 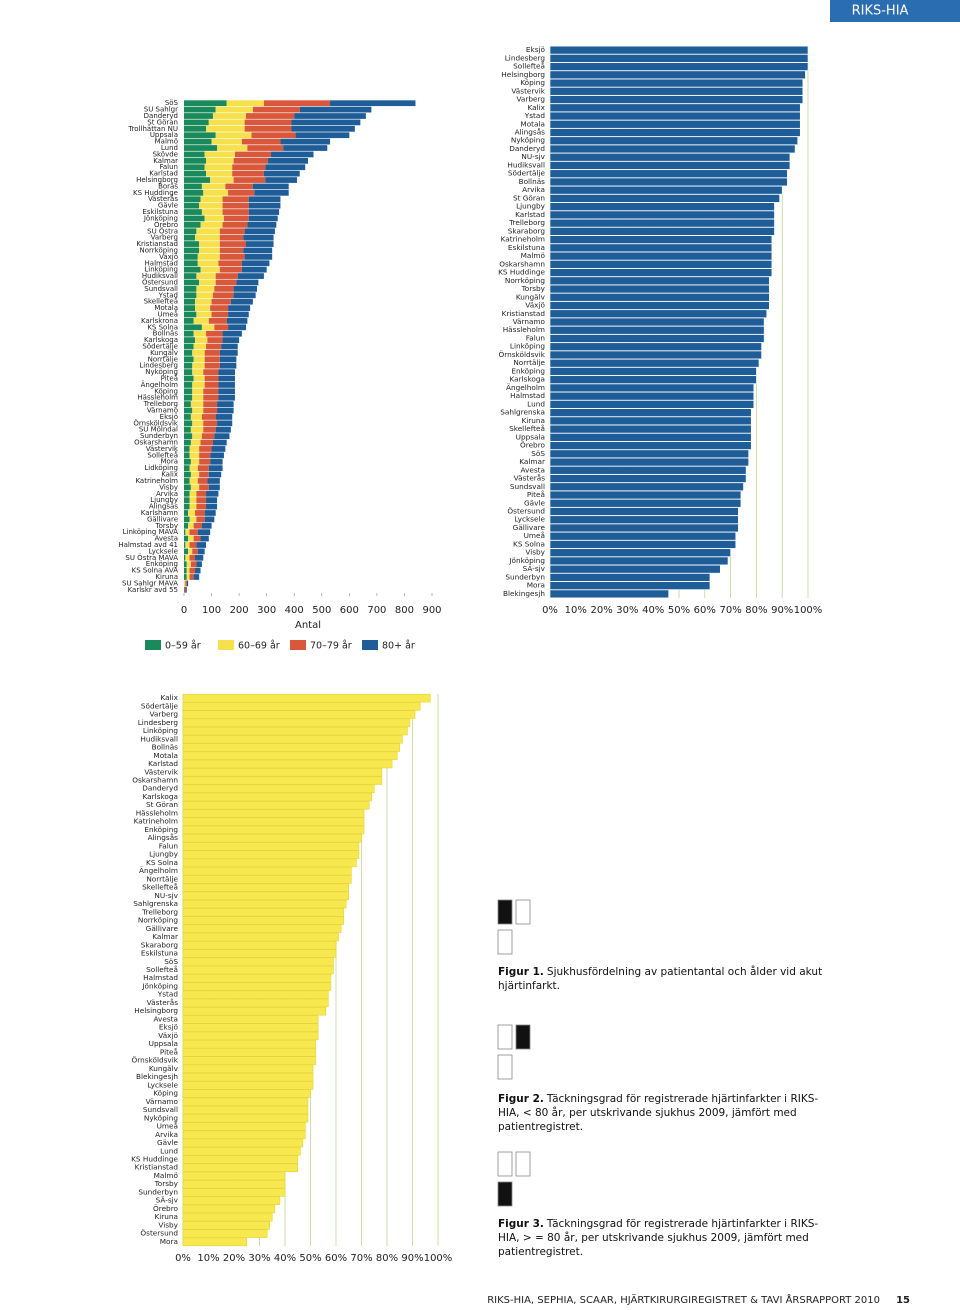 I want to click on y-tick-label: Visby, so click(x=168, y=487).